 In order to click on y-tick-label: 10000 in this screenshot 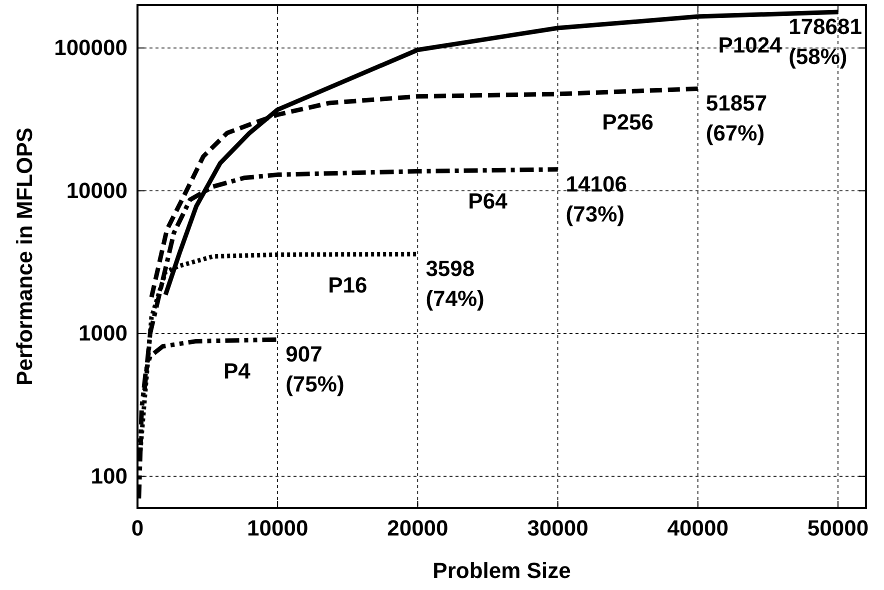, I will do `click(97, 190)`.